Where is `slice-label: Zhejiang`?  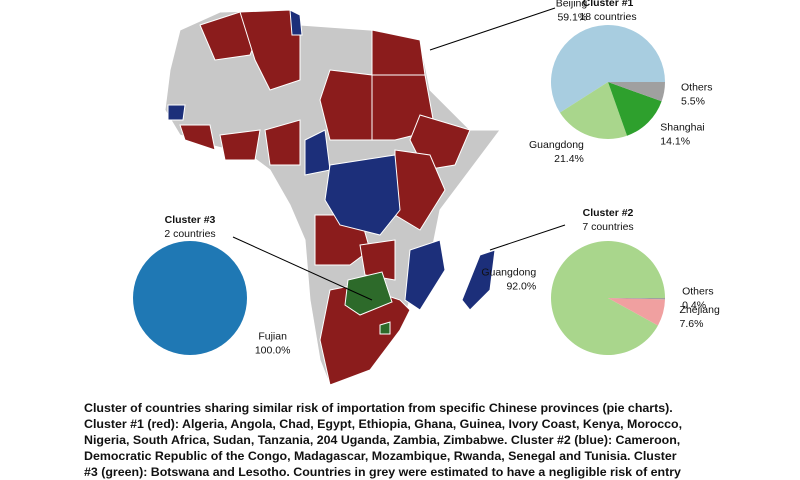 slice-label: Zhejiang is located at coordinates (700, 310).